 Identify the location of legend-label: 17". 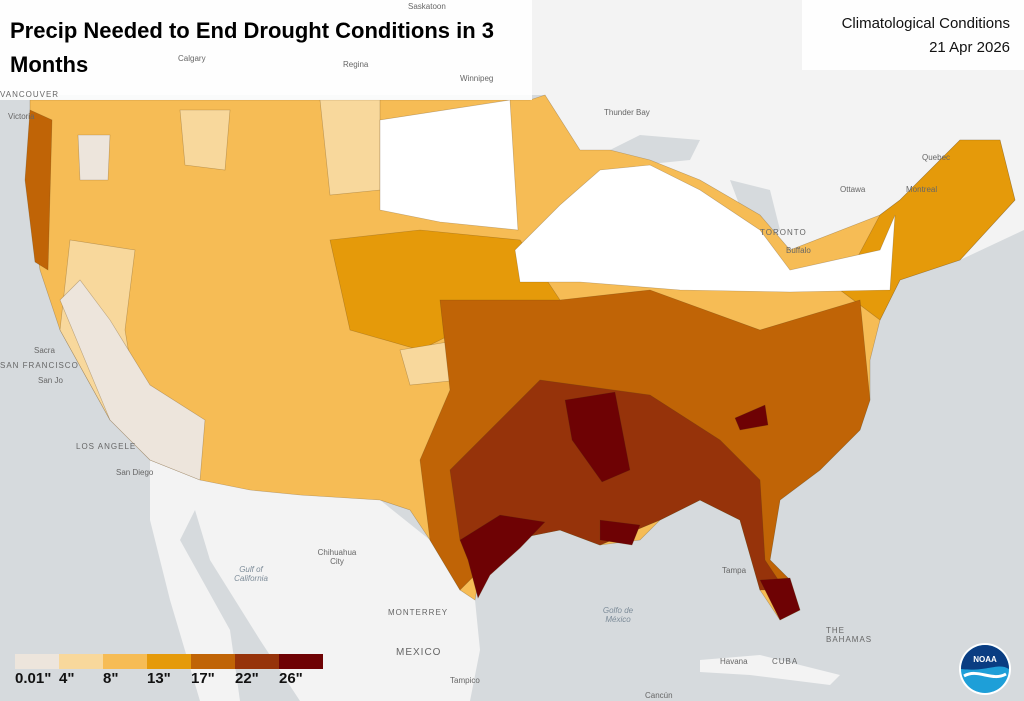
(203, 678).